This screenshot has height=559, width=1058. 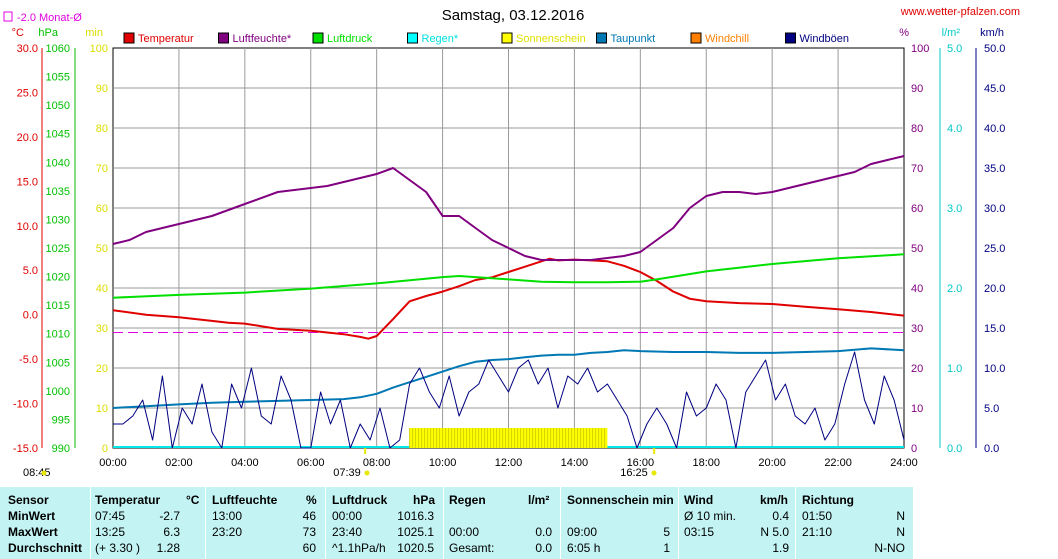 What do you see at coordinates (105, 449) in the screenshot?
I see `sunshine-tick-label: 0` at bounding box center [105, 449].